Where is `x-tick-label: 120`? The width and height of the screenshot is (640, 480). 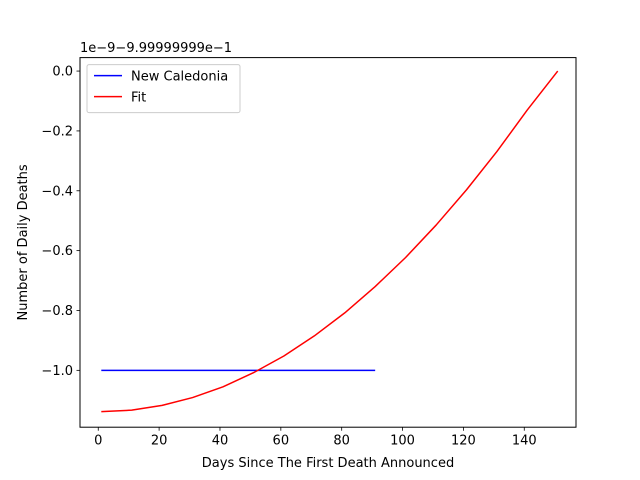
x-tick-label: 120 is located at coordinates (463, 441).